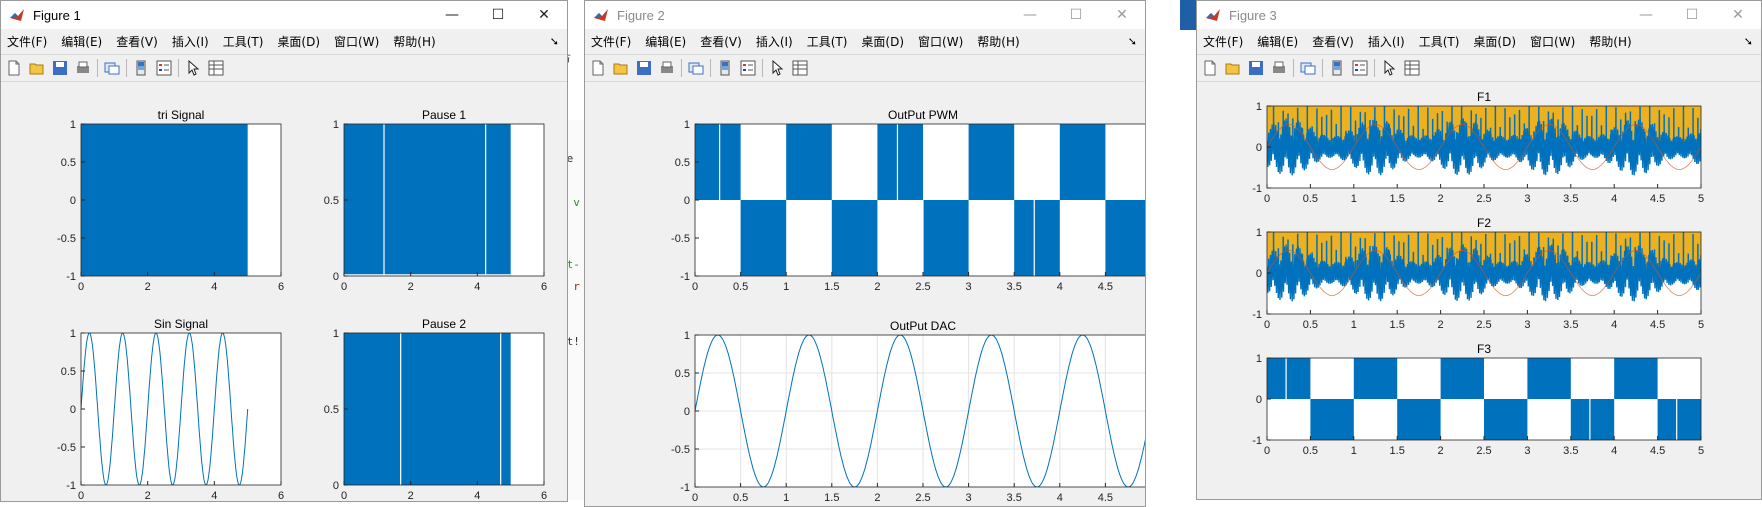  Describe the element at coordinates (281, 496) in the screenshot. I see `x-tick-label: 6` at that location.